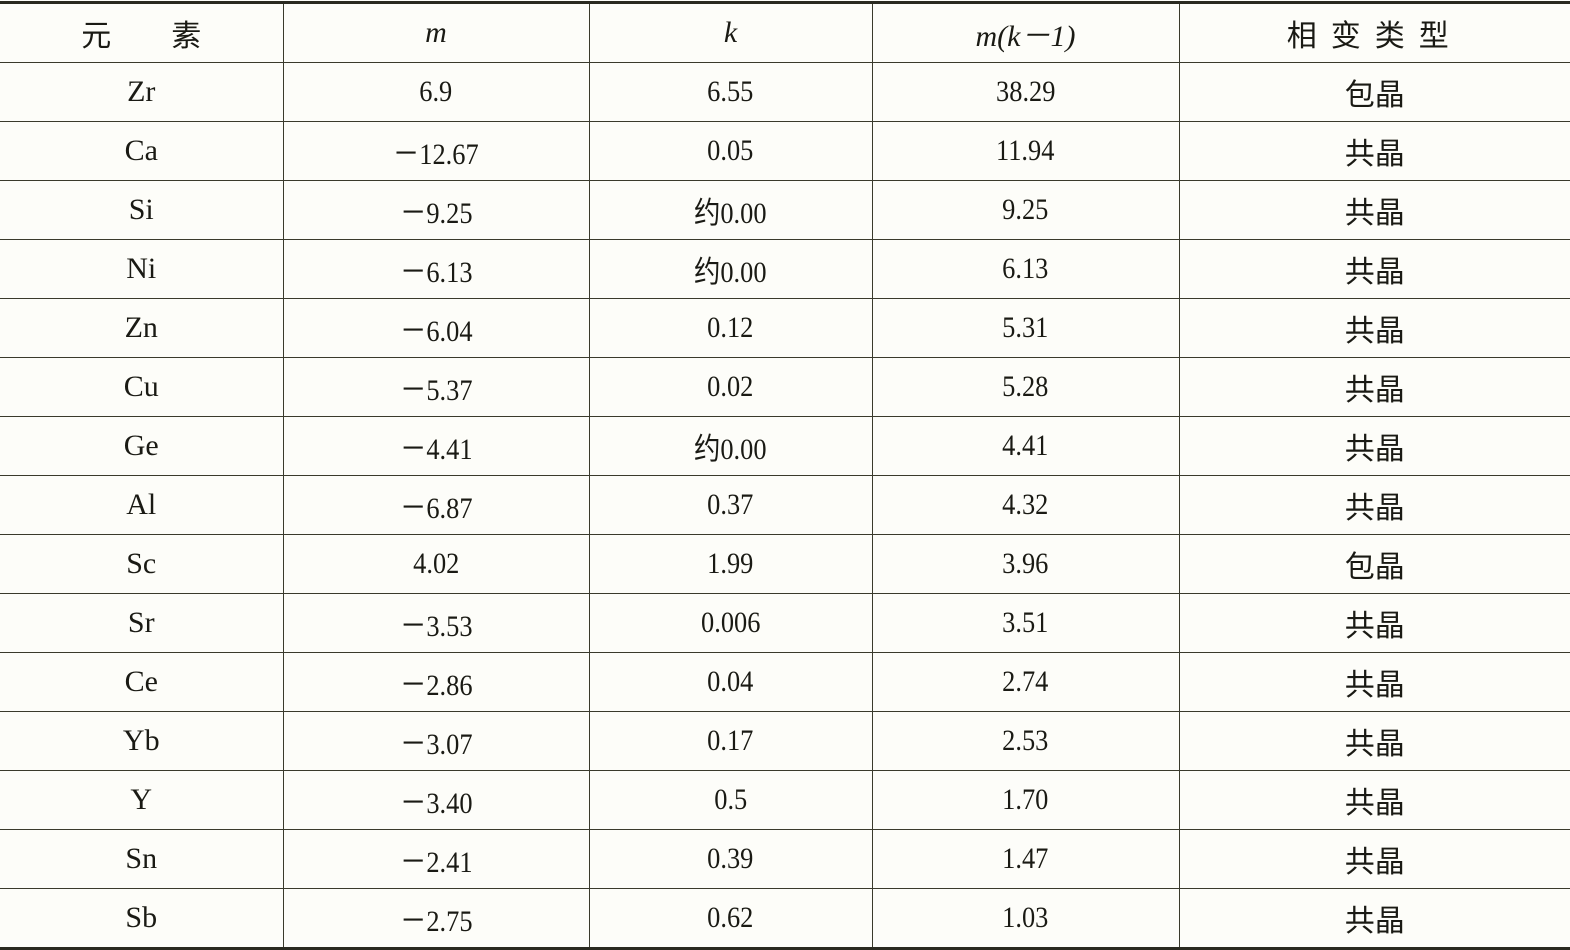 The image size is (1570, 950). I want to click on cell-value: －3.53, so click(436, 626).